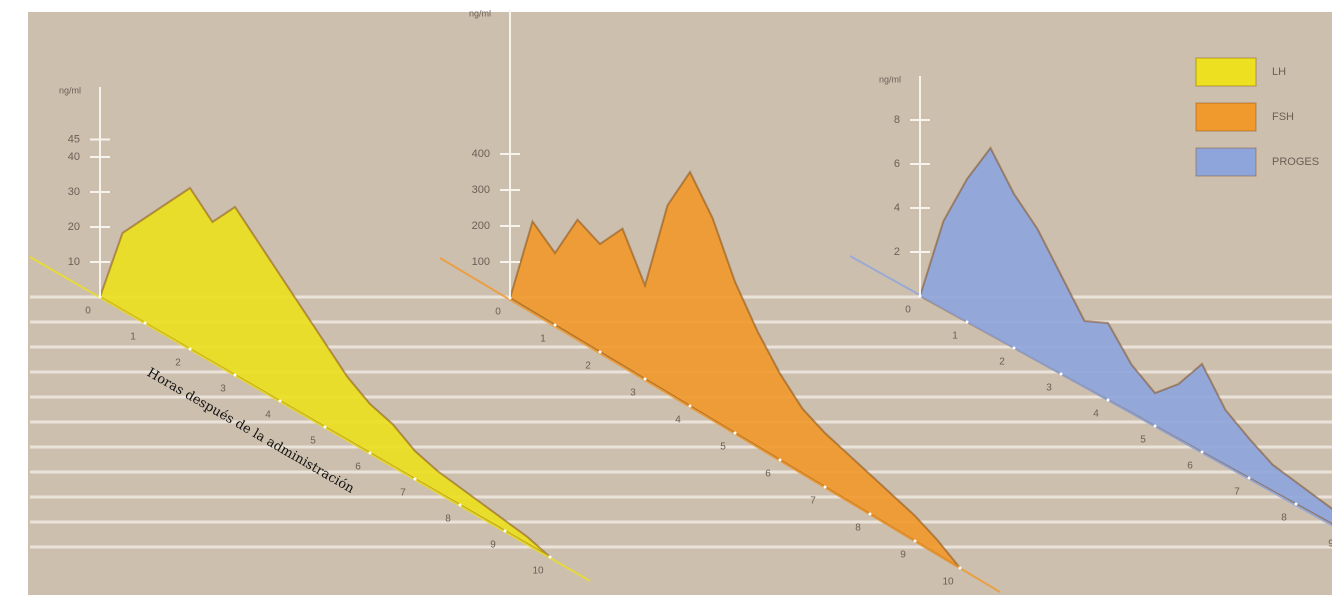 The image size is (1332, 595). What do you see at coordinates (481, 262) in the screenshot?
I see `y-tick-label: 100` at bounding box center [481, 262].